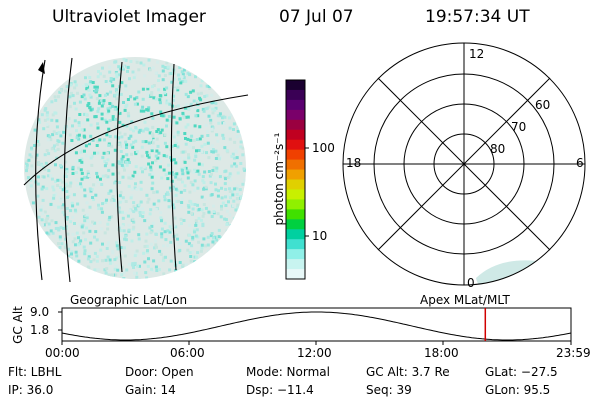 The width and height of the screenshot is (600, 400). Describe the element at coordinates (316, 326) in the screenshot. I see `orbit-altitude-curve` at that location.